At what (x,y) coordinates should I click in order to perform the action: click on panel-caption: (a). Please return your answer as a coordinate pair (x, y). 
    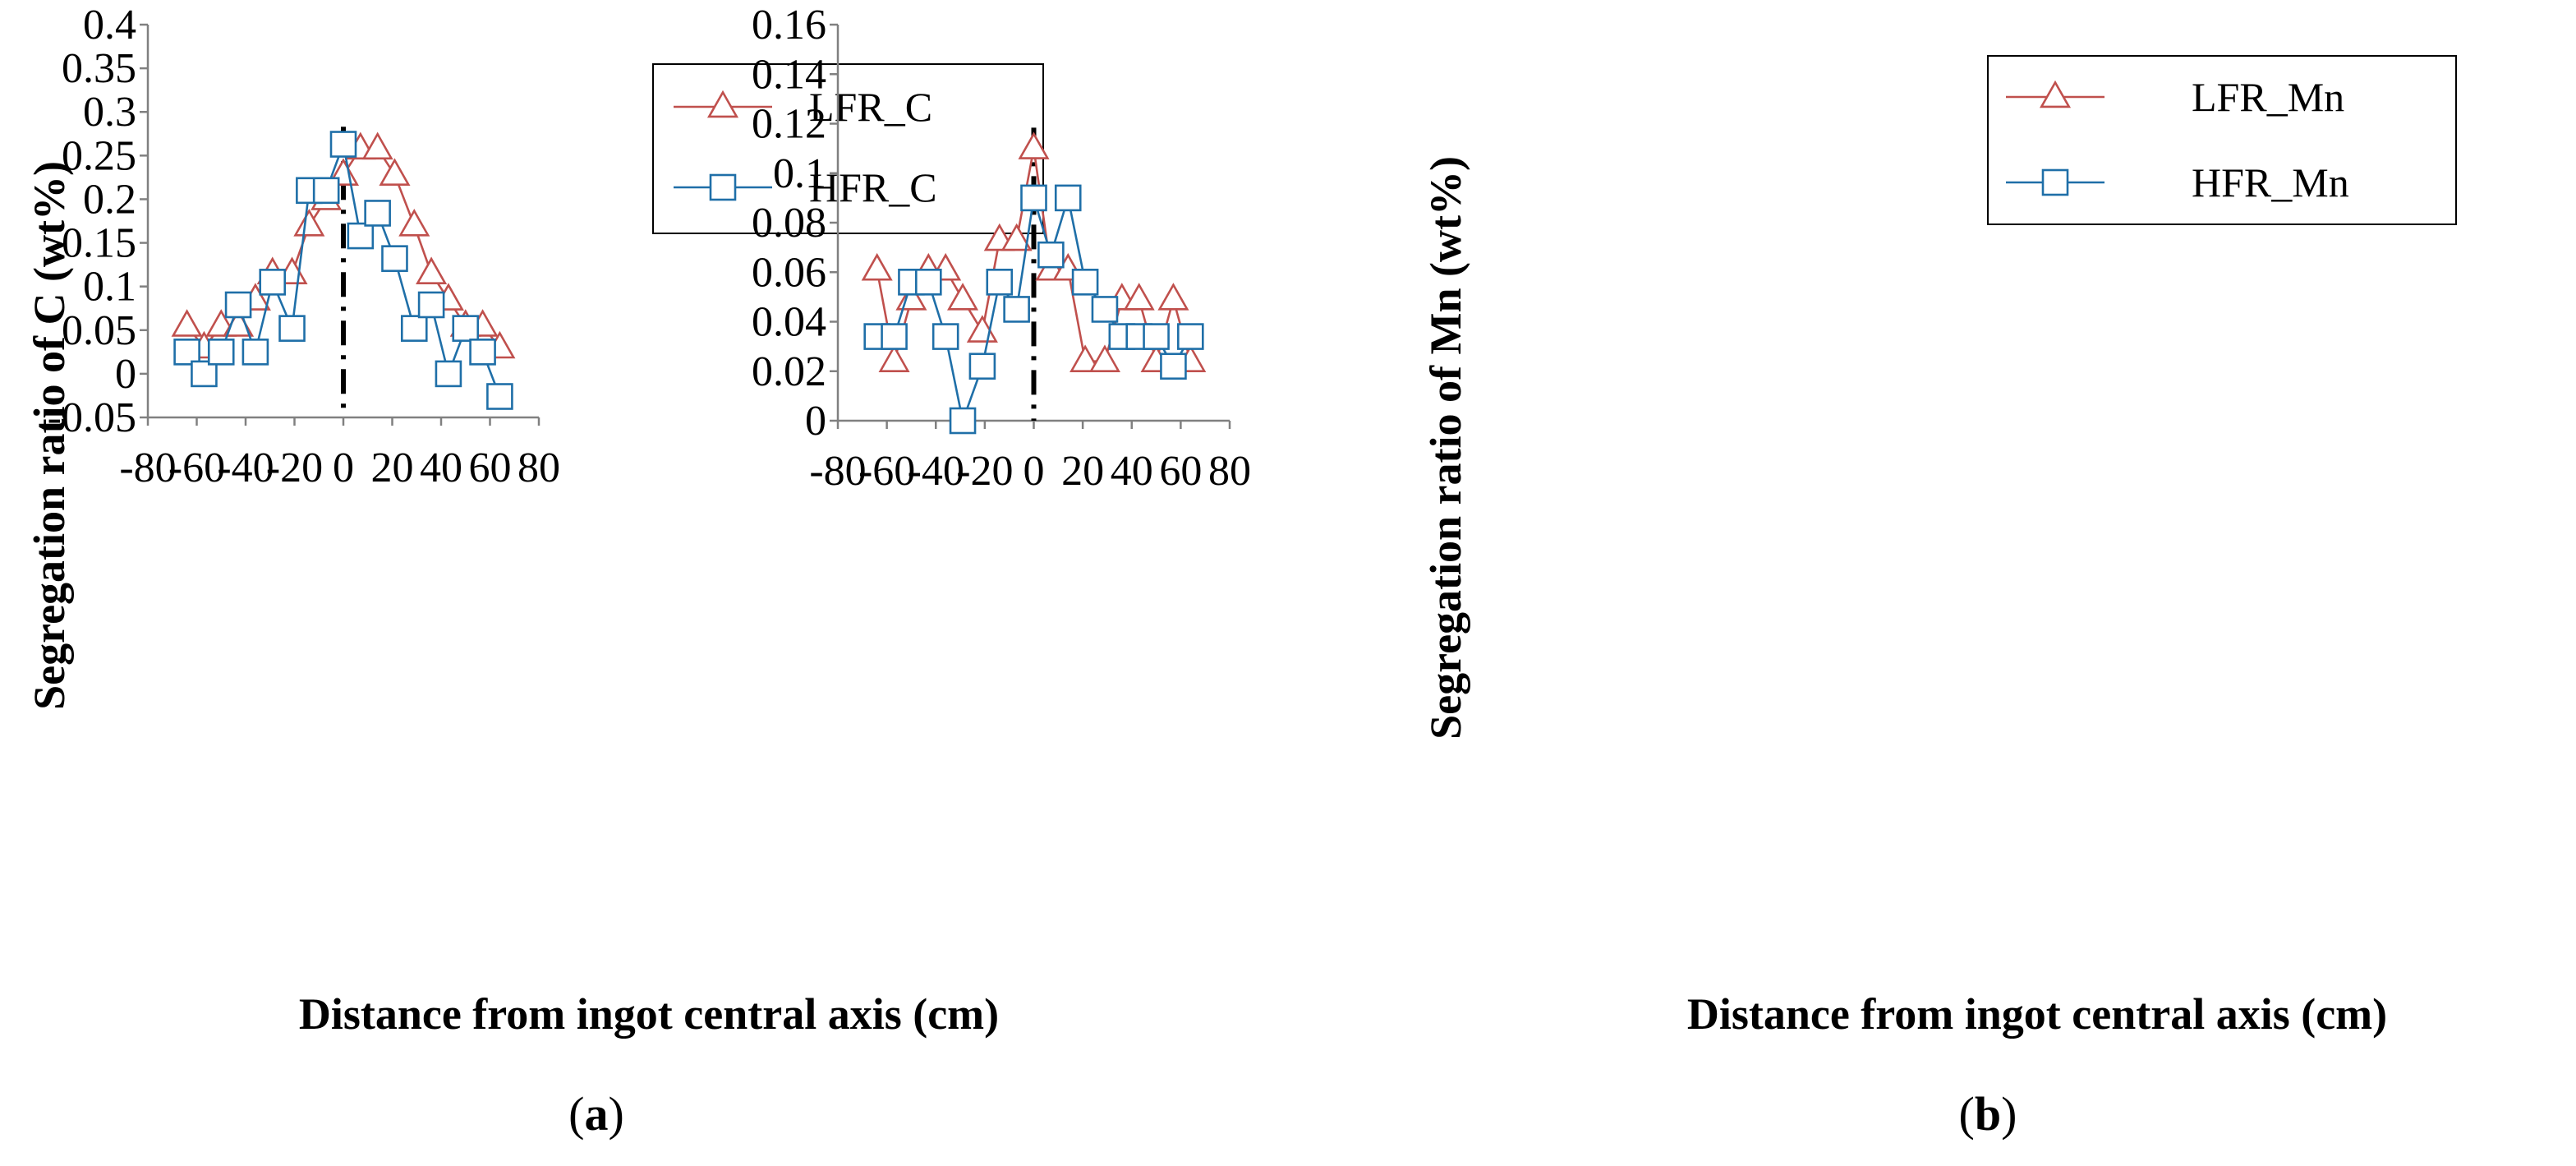
    Looking at the image, I should click on (596, 1114).